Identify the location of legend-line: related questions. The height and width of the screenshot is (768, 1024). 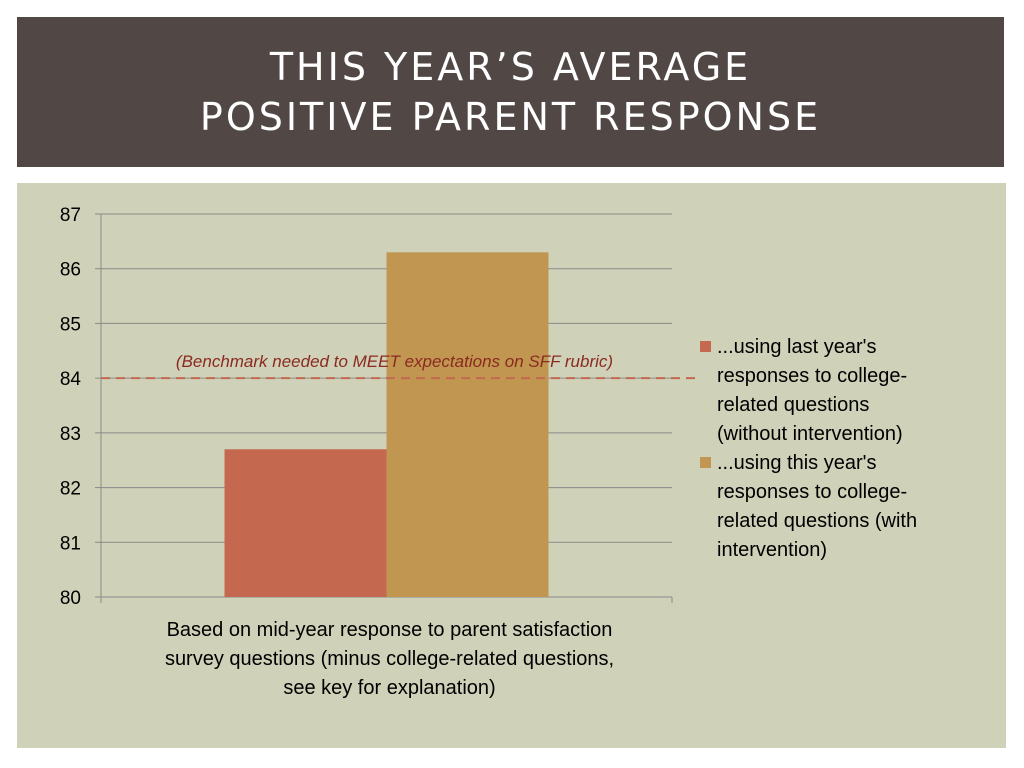
(793, 405).